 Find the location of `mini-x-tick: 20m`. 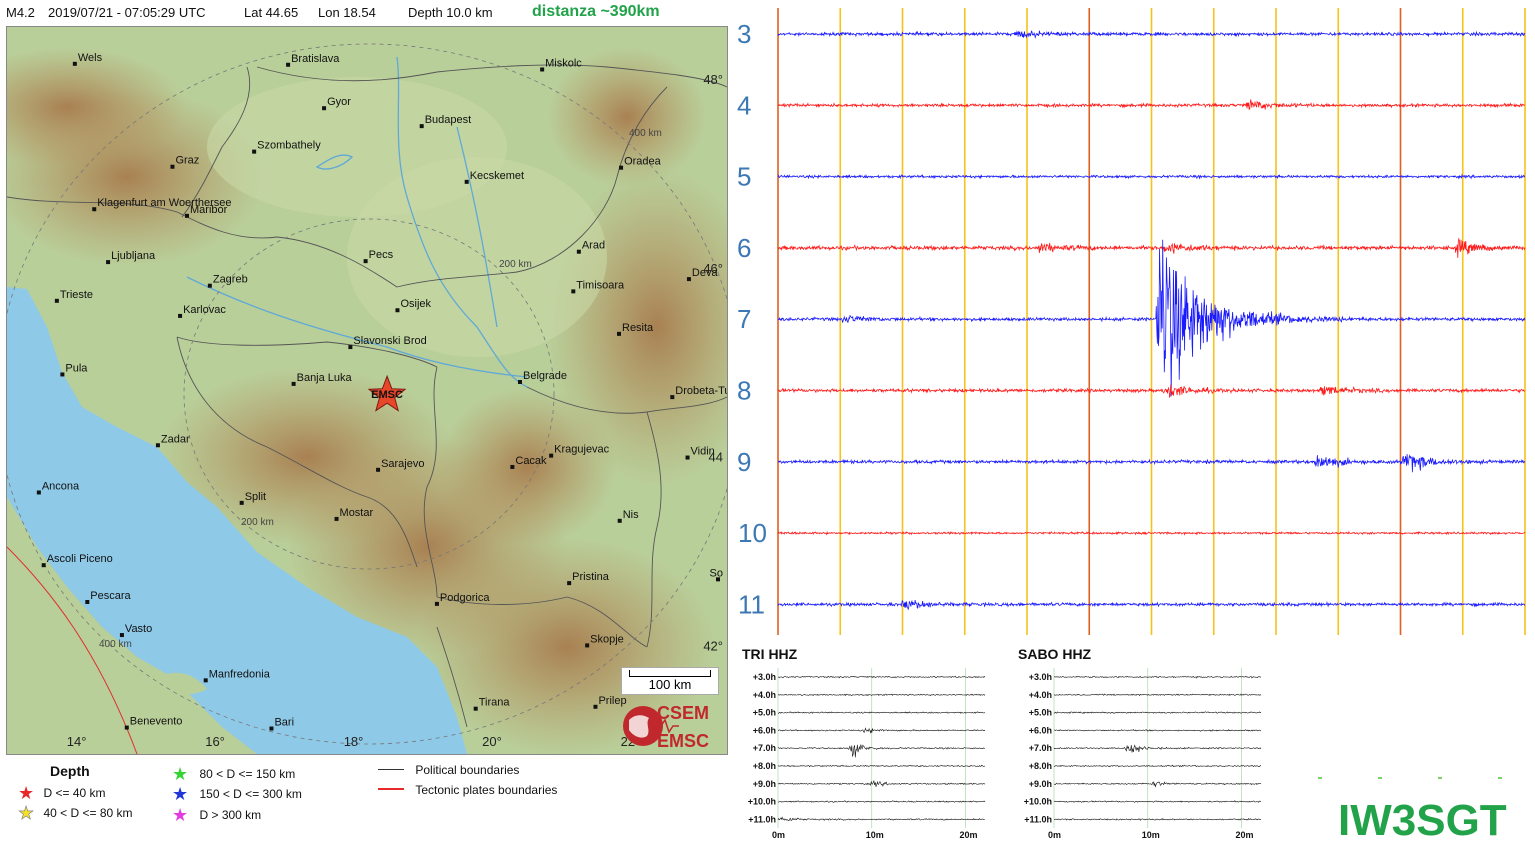

mini-x-tick: 20m is located at coordinates (1245, 835).